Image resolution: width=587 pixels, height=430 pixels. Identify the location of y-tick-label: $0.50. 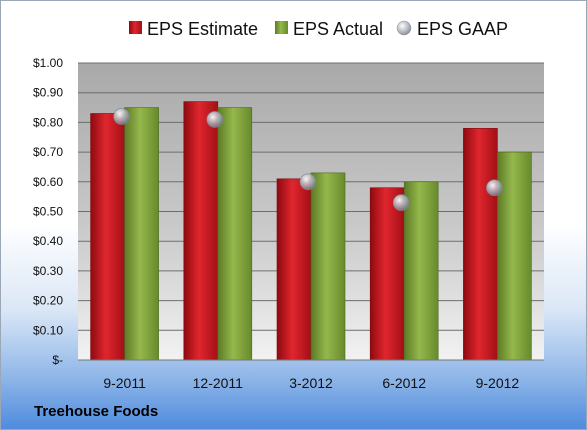
(48, 212).